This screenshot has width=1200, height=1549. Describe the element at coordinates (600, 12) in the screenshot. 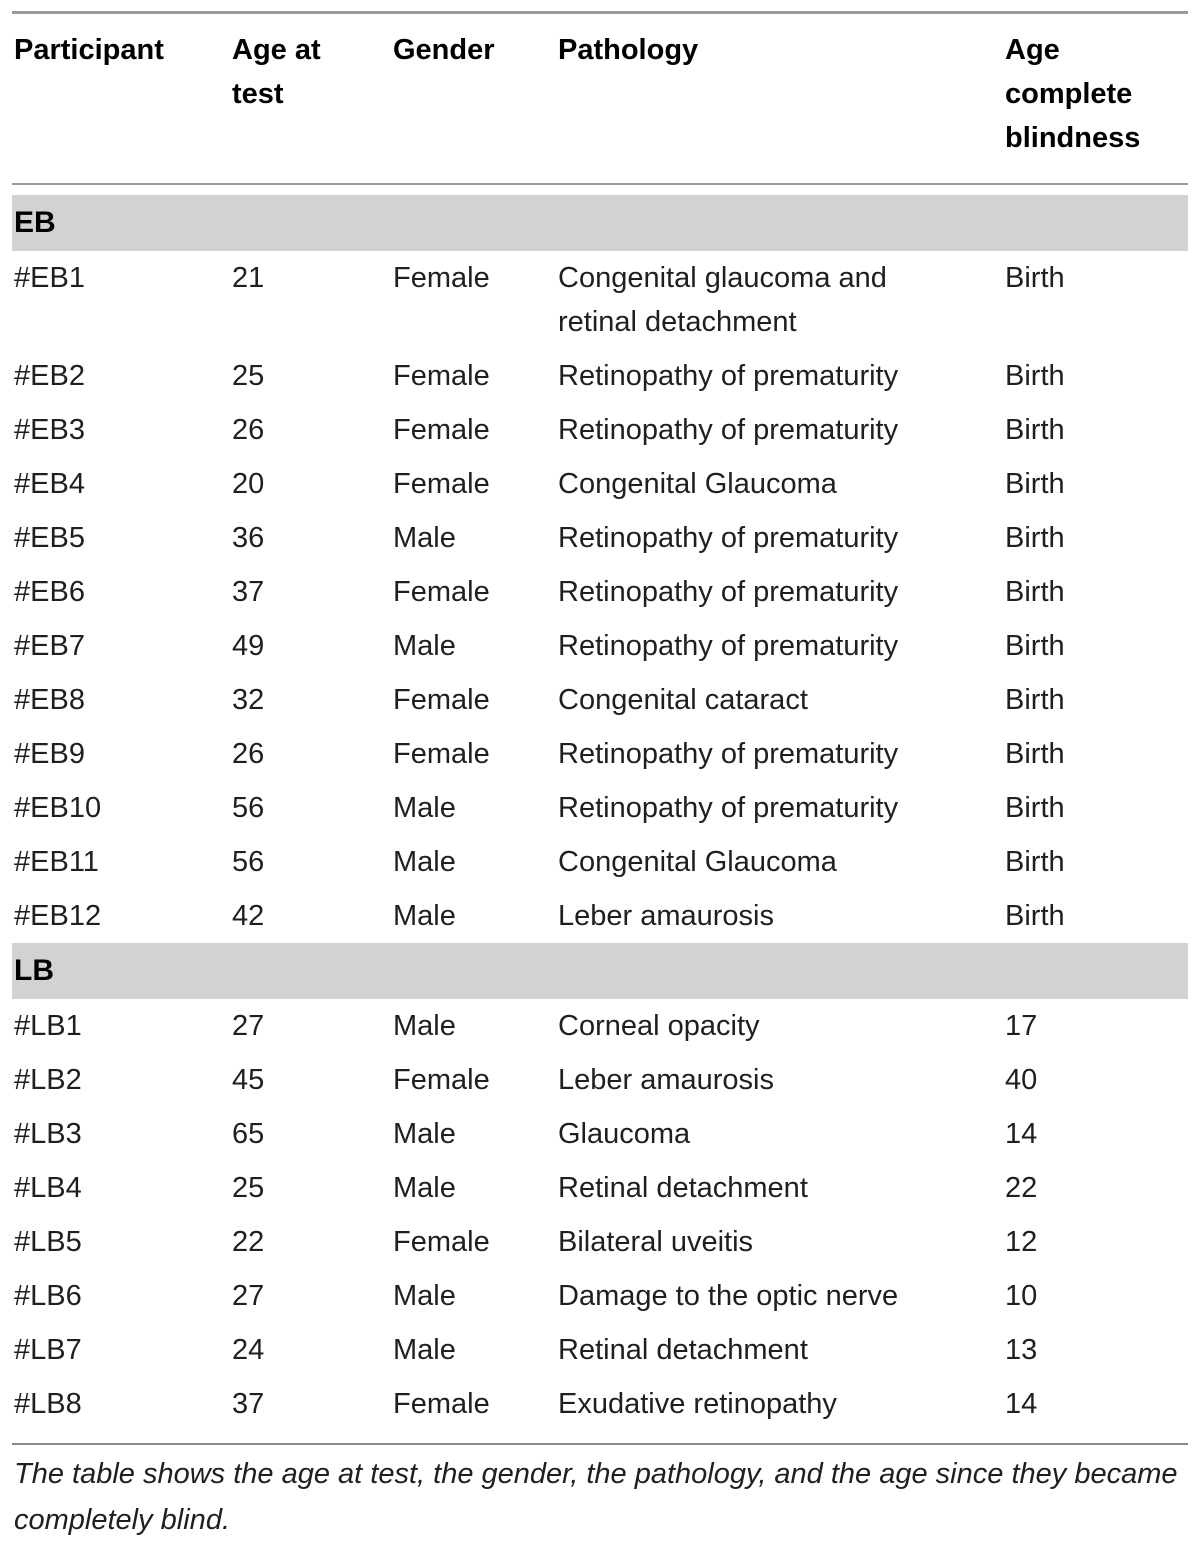

I see `top-rule` at that location.